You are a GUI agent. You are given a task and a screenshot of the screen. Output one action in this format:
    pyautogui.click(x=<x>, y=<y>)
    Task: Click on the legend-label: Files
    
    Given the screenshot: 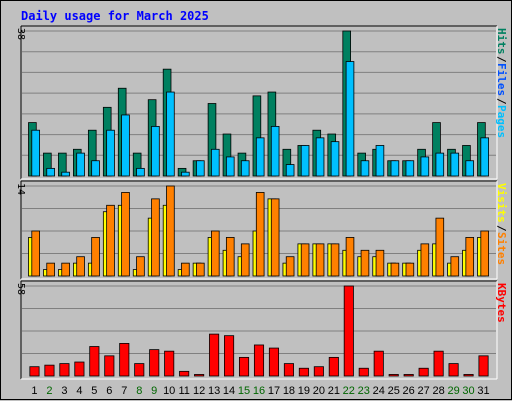 What is the action you would take?
    pyautogui.click(x=501, y=79)
    